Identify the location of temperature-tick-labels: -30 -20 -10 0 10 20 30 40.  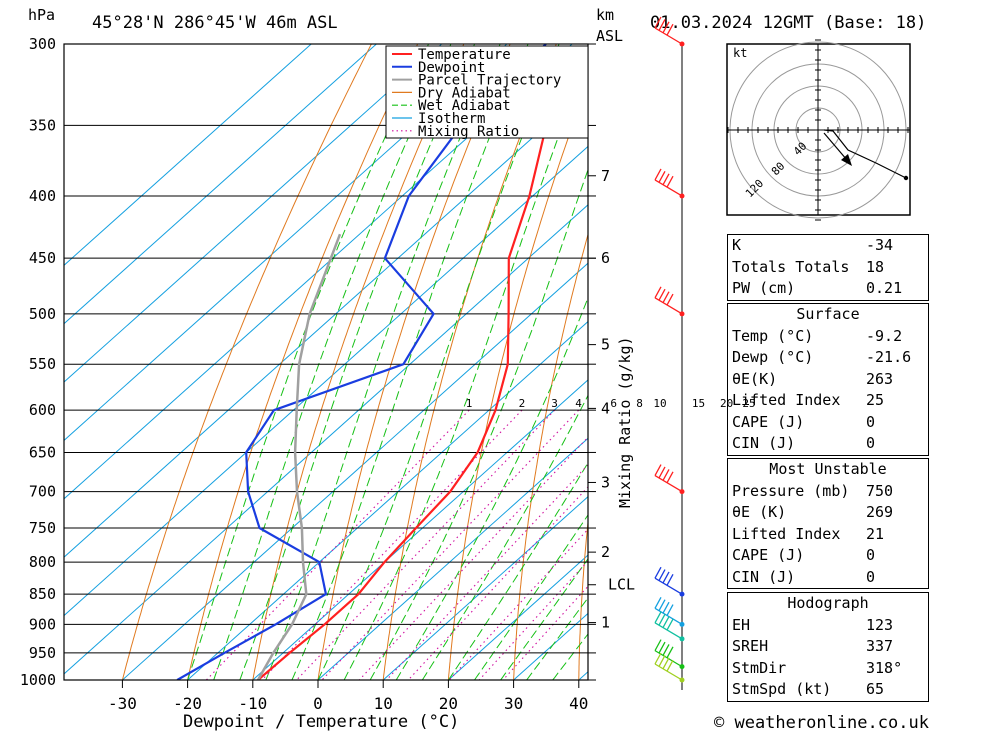
(348, 696).